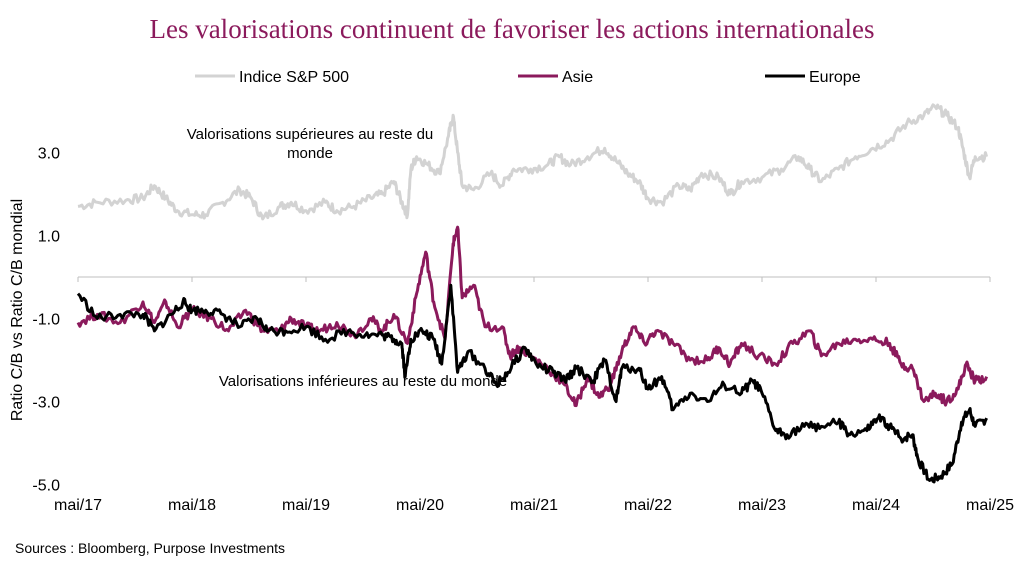 This screenshot has width=1024, height=575. What do you see at coordinates (49, 237) in the screenshot?
I see `y-tick-label: 1.0` at bounding box center [49, 237].